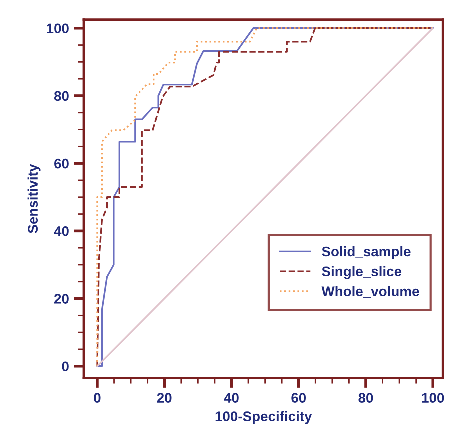 This screenshot has height=424, width=467. I want to click on x-tick-label: 60, so click(299, 398).